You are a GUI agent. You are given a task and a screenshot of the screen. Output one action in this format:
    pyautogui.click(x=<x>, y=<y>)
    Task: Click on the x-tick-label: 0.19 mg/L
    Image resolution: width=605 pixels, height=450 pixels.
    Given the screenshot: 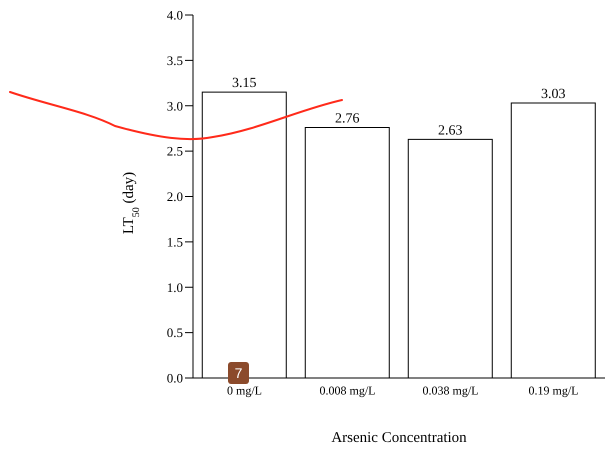 What is the action you would take?
    pyautogui.click(x=553, y=391)
    